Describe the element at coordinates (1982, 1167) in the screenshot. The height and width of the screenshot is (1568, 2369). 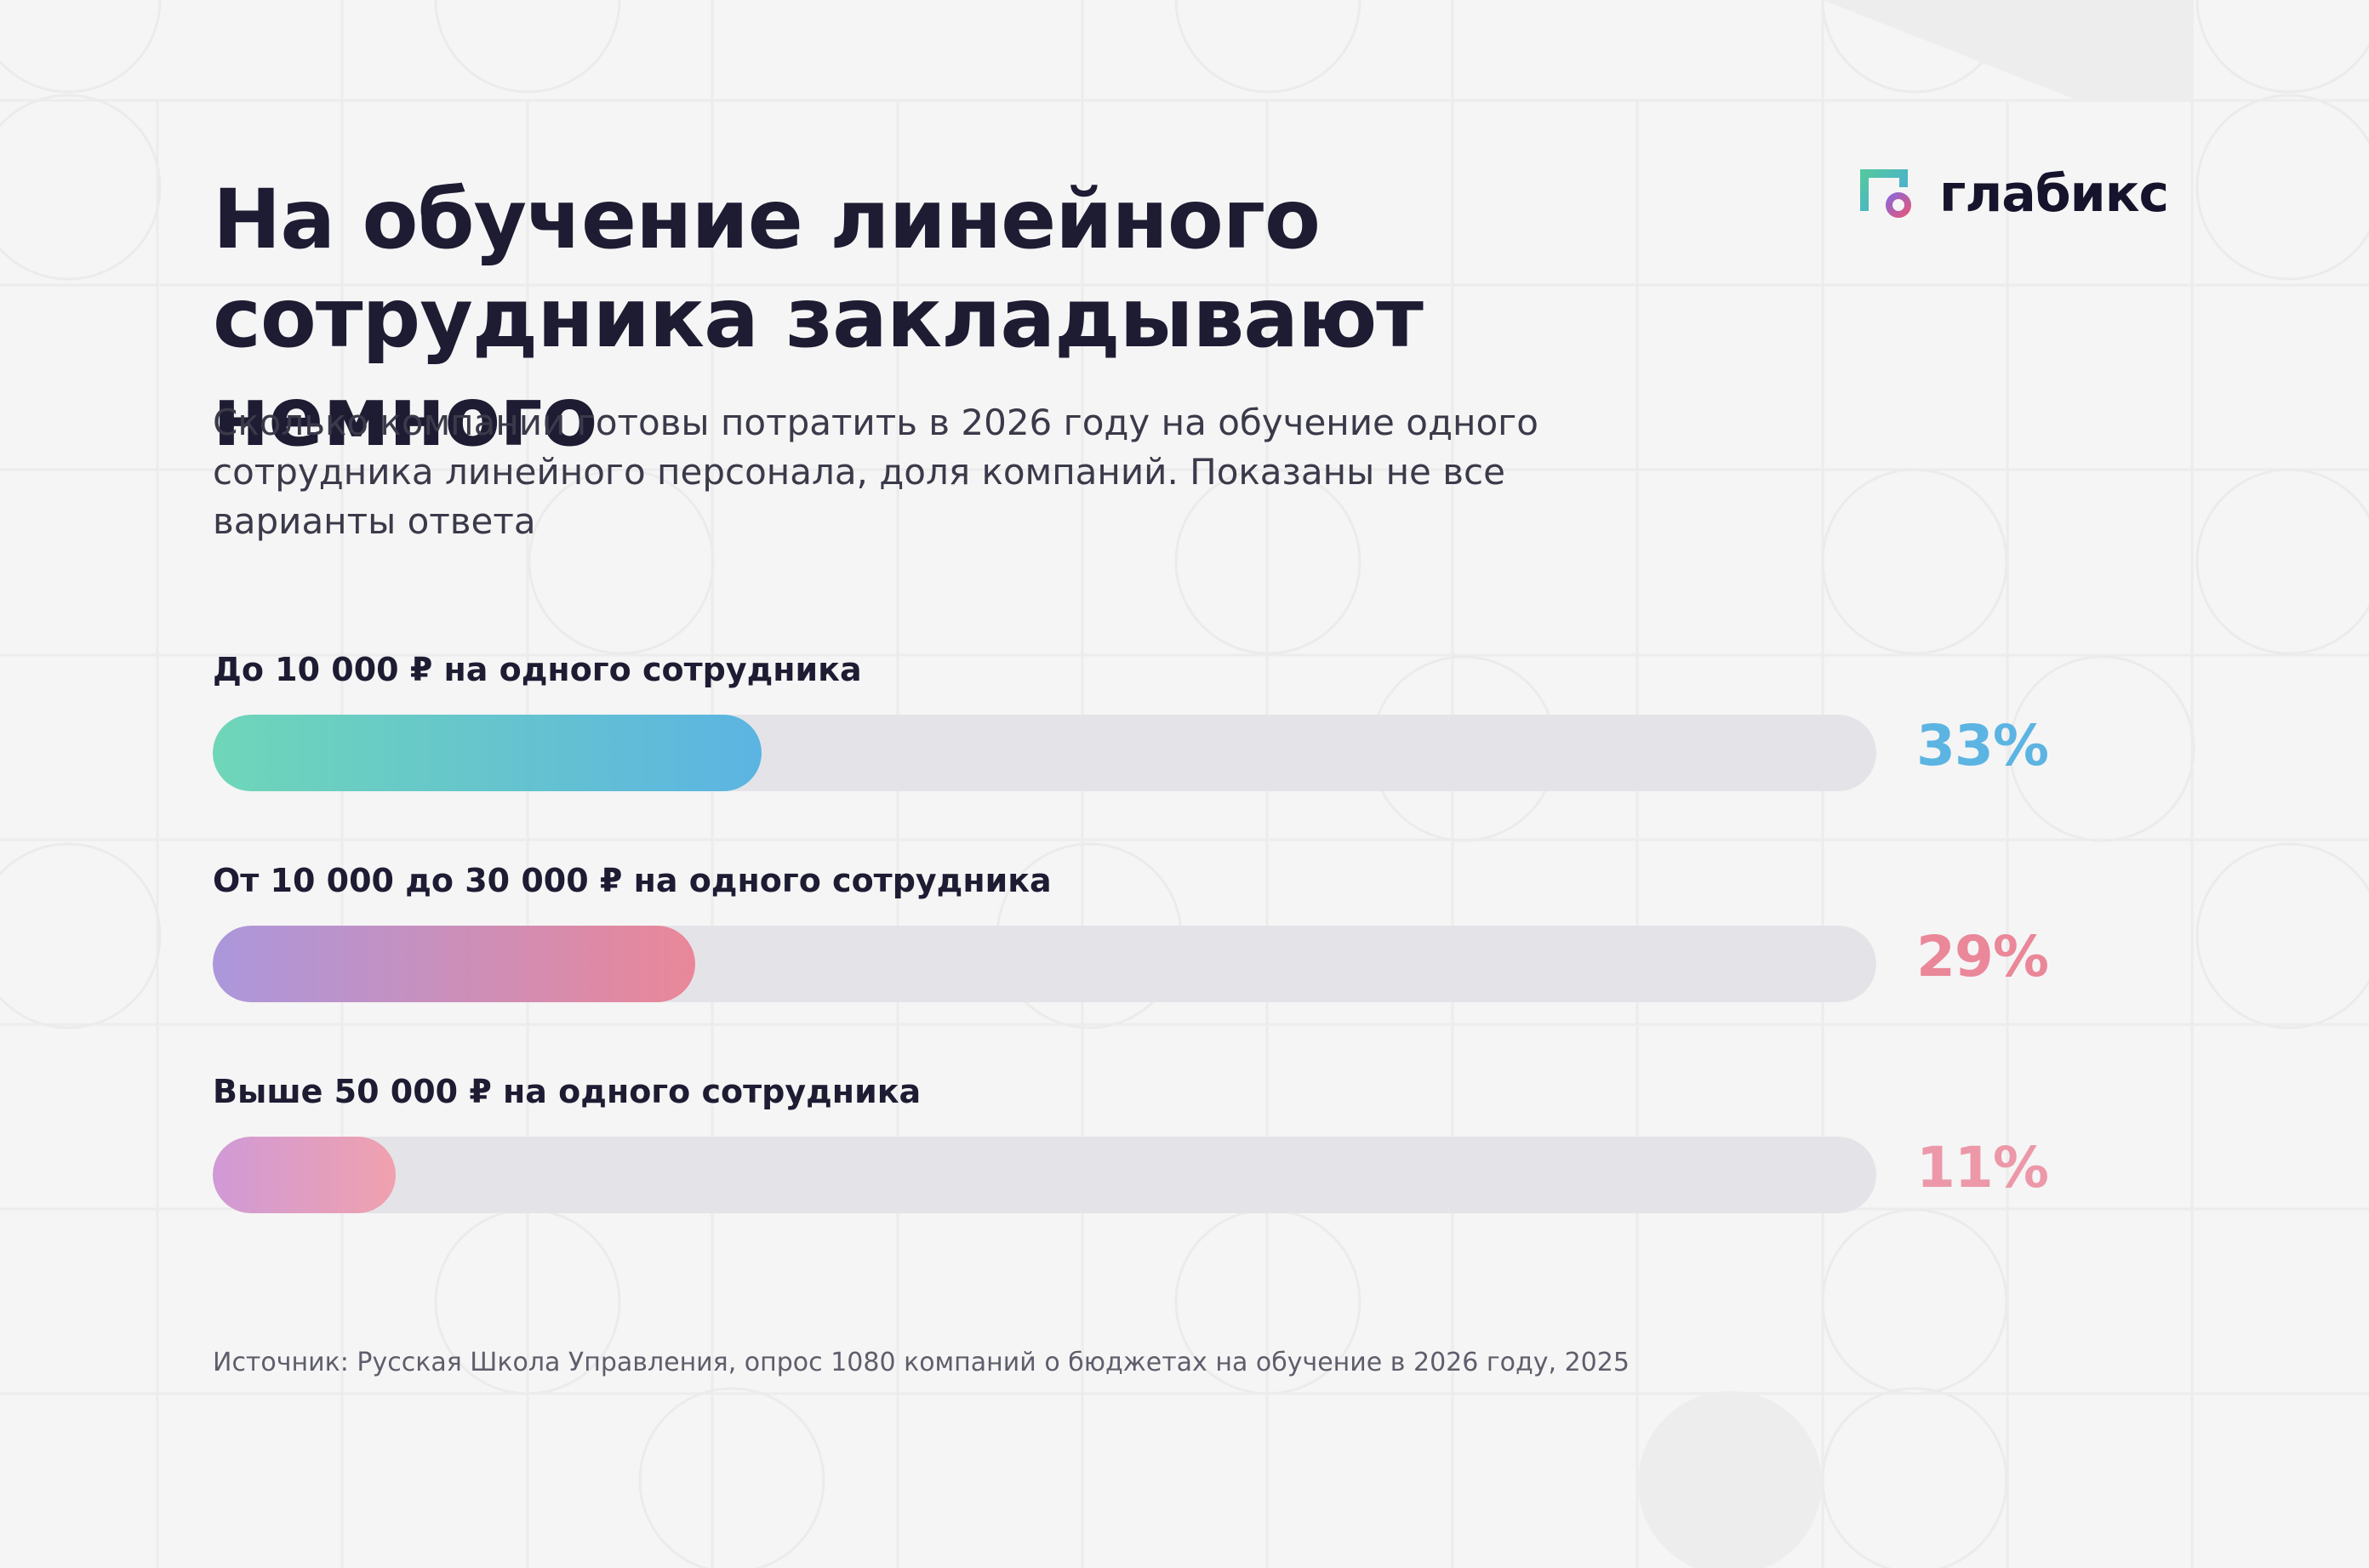
I see `bar-value-label: 11%` at that location.